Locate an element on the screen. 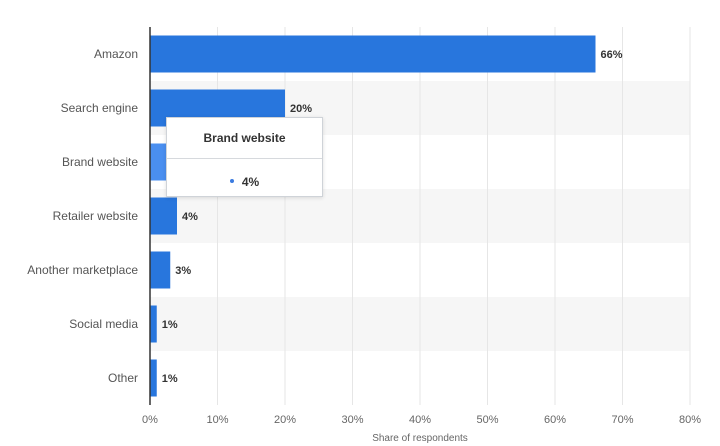 Image resolution: width=720 pixels, height=446 pixels. x-tick-label: 40% is located at coordinates (420, 420).